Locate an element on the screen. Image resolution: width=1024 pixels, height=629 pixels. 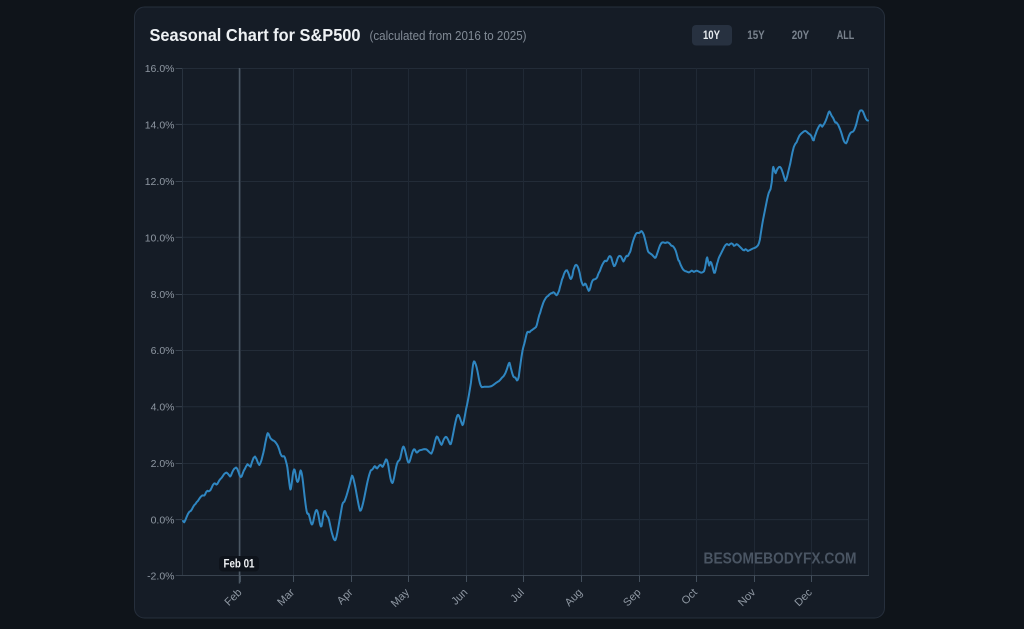
svg-text: -2.0% is located at coordinates (160, 577).